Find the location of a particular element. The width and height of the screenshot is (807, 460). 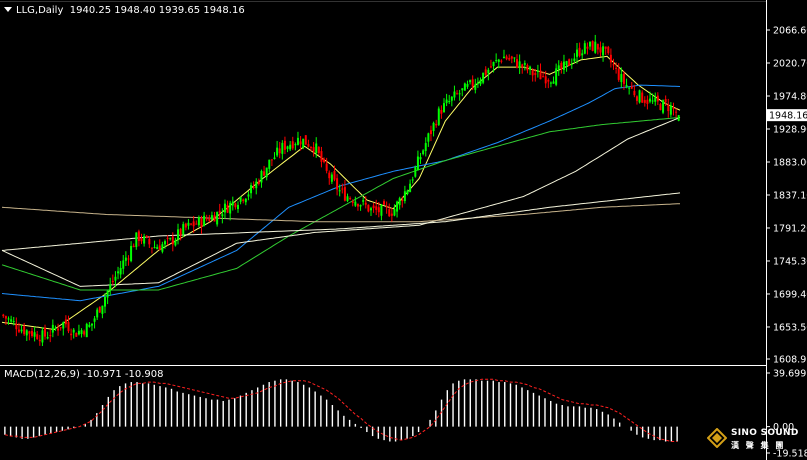

macd-signal-line is located at coordinates (341, 410).